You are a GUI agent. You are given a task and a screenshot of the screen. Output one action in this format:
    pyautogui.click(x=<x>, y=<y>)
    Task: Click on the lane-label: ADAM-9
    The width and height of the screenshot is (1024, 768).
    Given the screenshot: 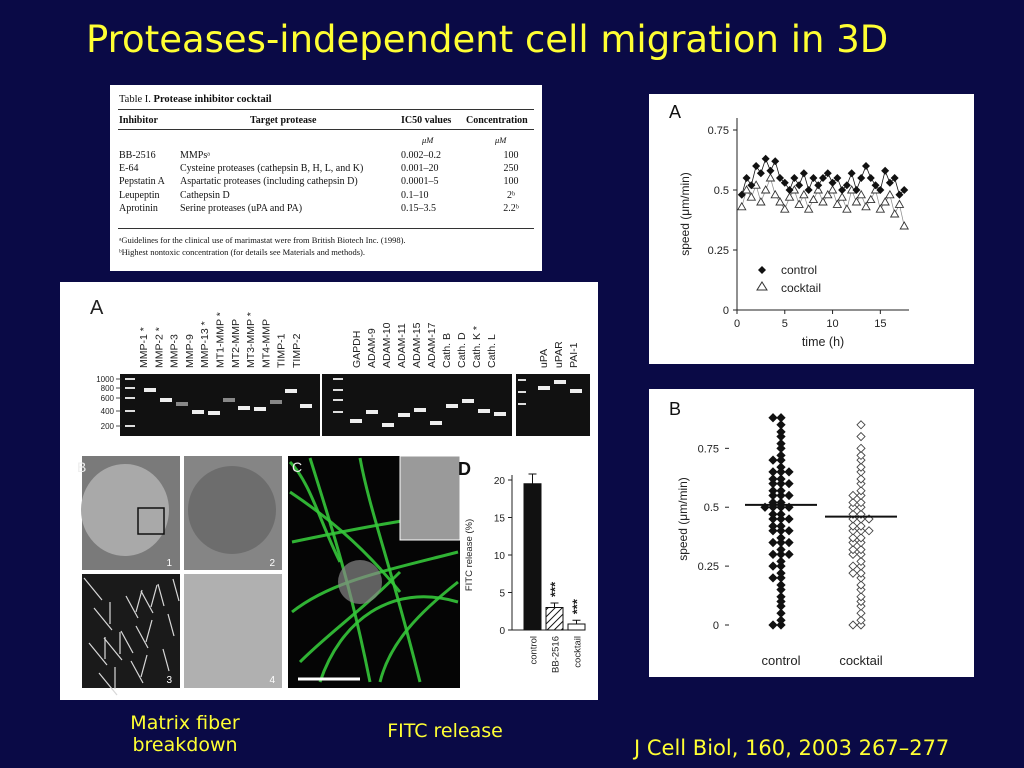 What is the action you would take?
    pyautogui.click(x=372, y=348)
    